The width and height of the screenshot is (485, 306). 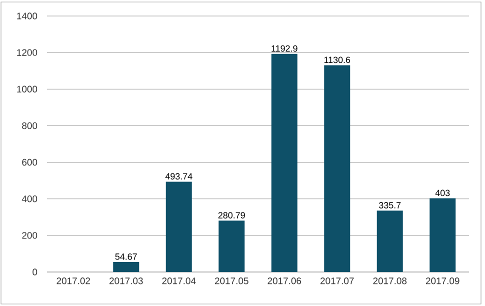 I want to click on x-tick-label: 2017.07, so click(x=337, y=281).